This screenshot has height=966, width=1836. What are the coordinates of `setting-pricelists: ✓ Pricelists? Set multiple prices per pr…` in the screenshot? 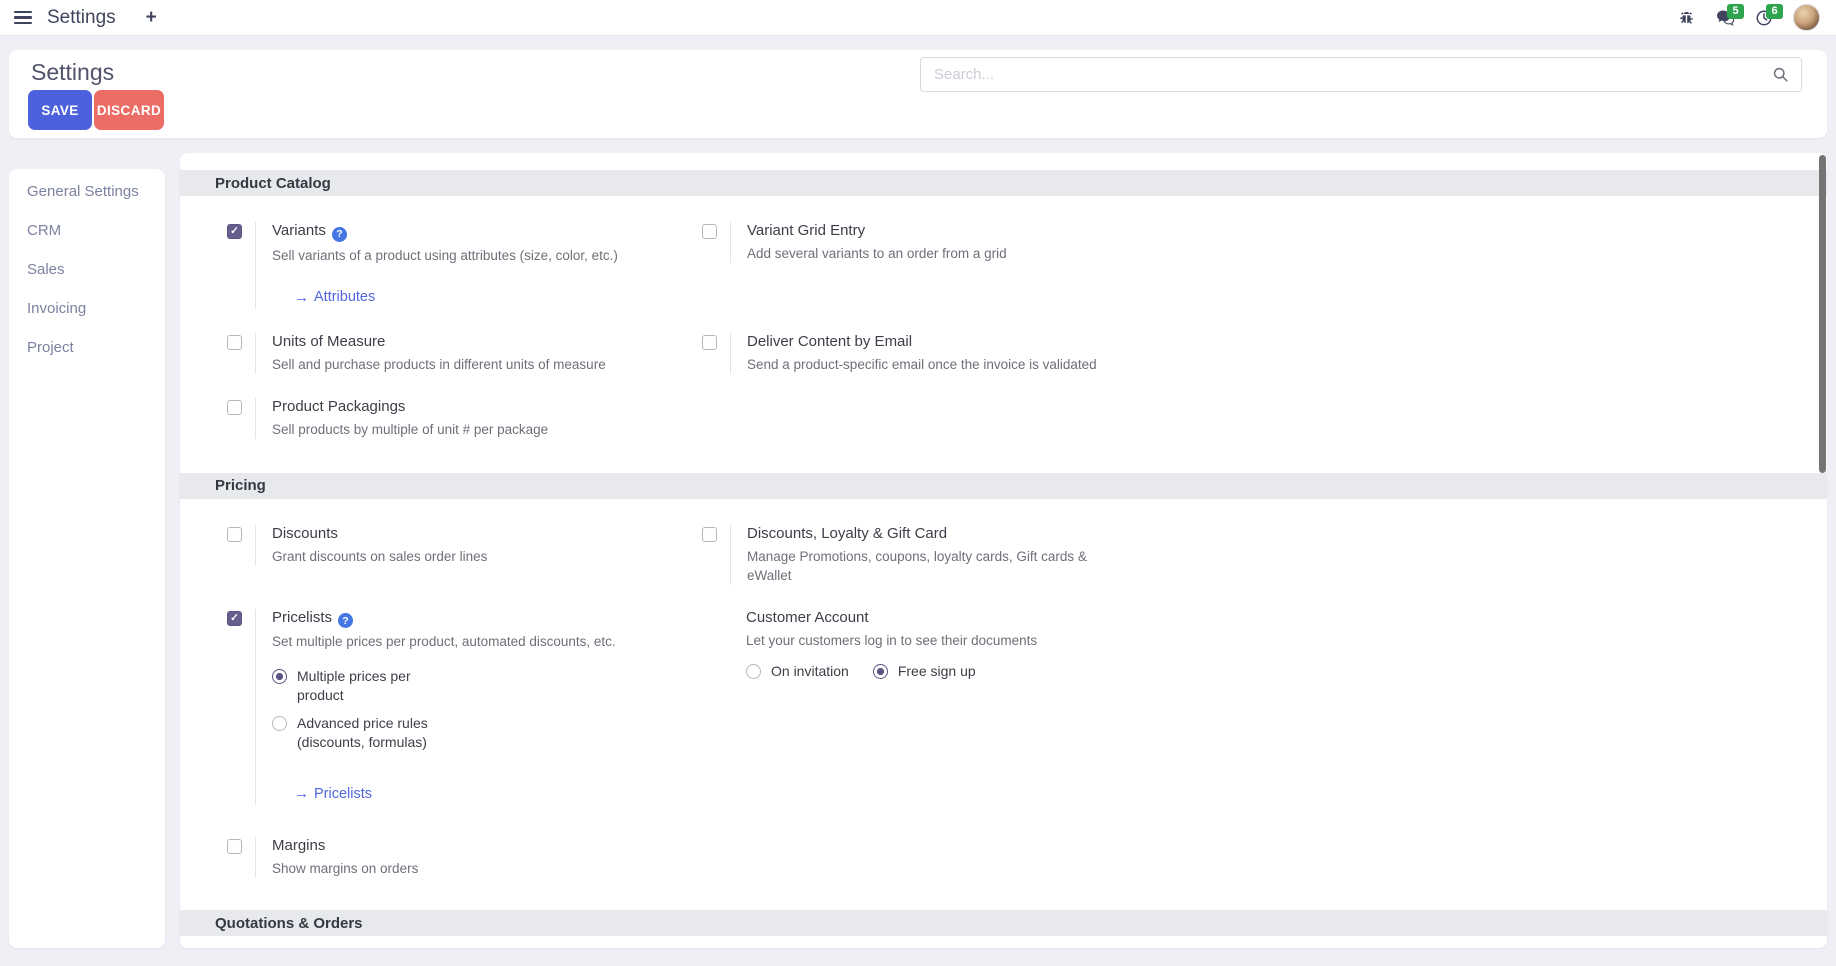 It's located at (417, 706).